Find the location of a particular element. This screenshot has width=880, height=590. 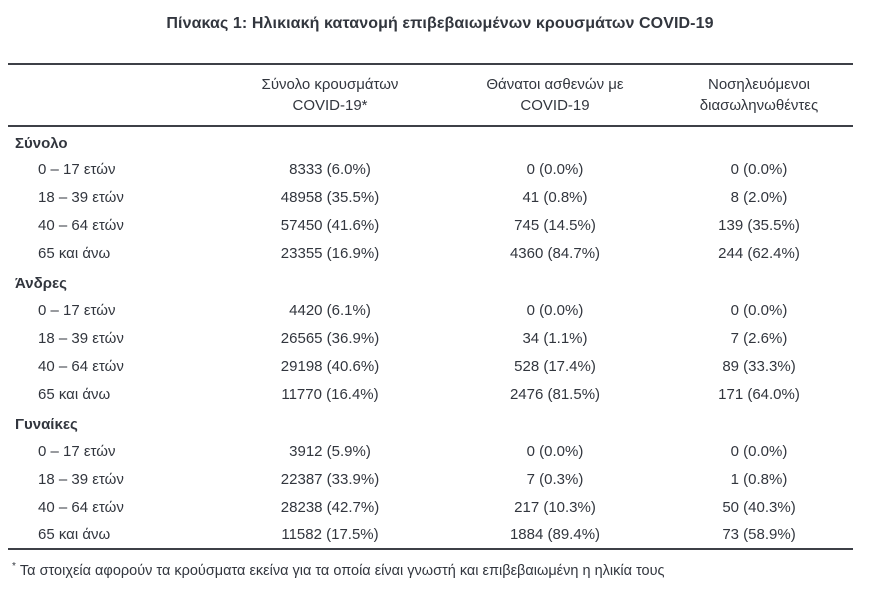

intubated-value: 139 (35.5%) is located at coordinates (759, 225).